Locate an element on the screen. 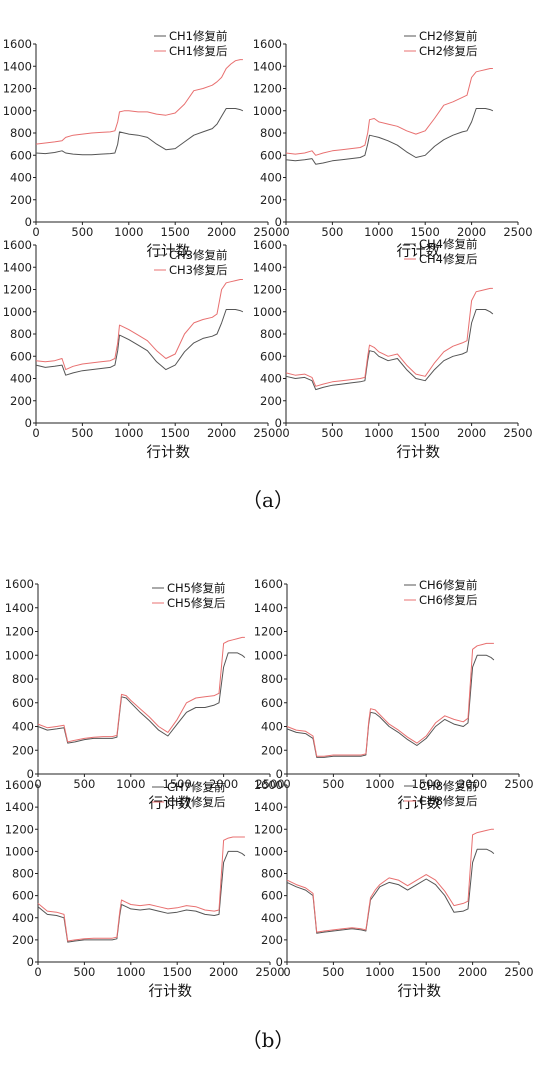 Image resolution: width=536 pixels, height=1084 pixels. legend-label: CH2修复前 is located at coordinates (448, 36).